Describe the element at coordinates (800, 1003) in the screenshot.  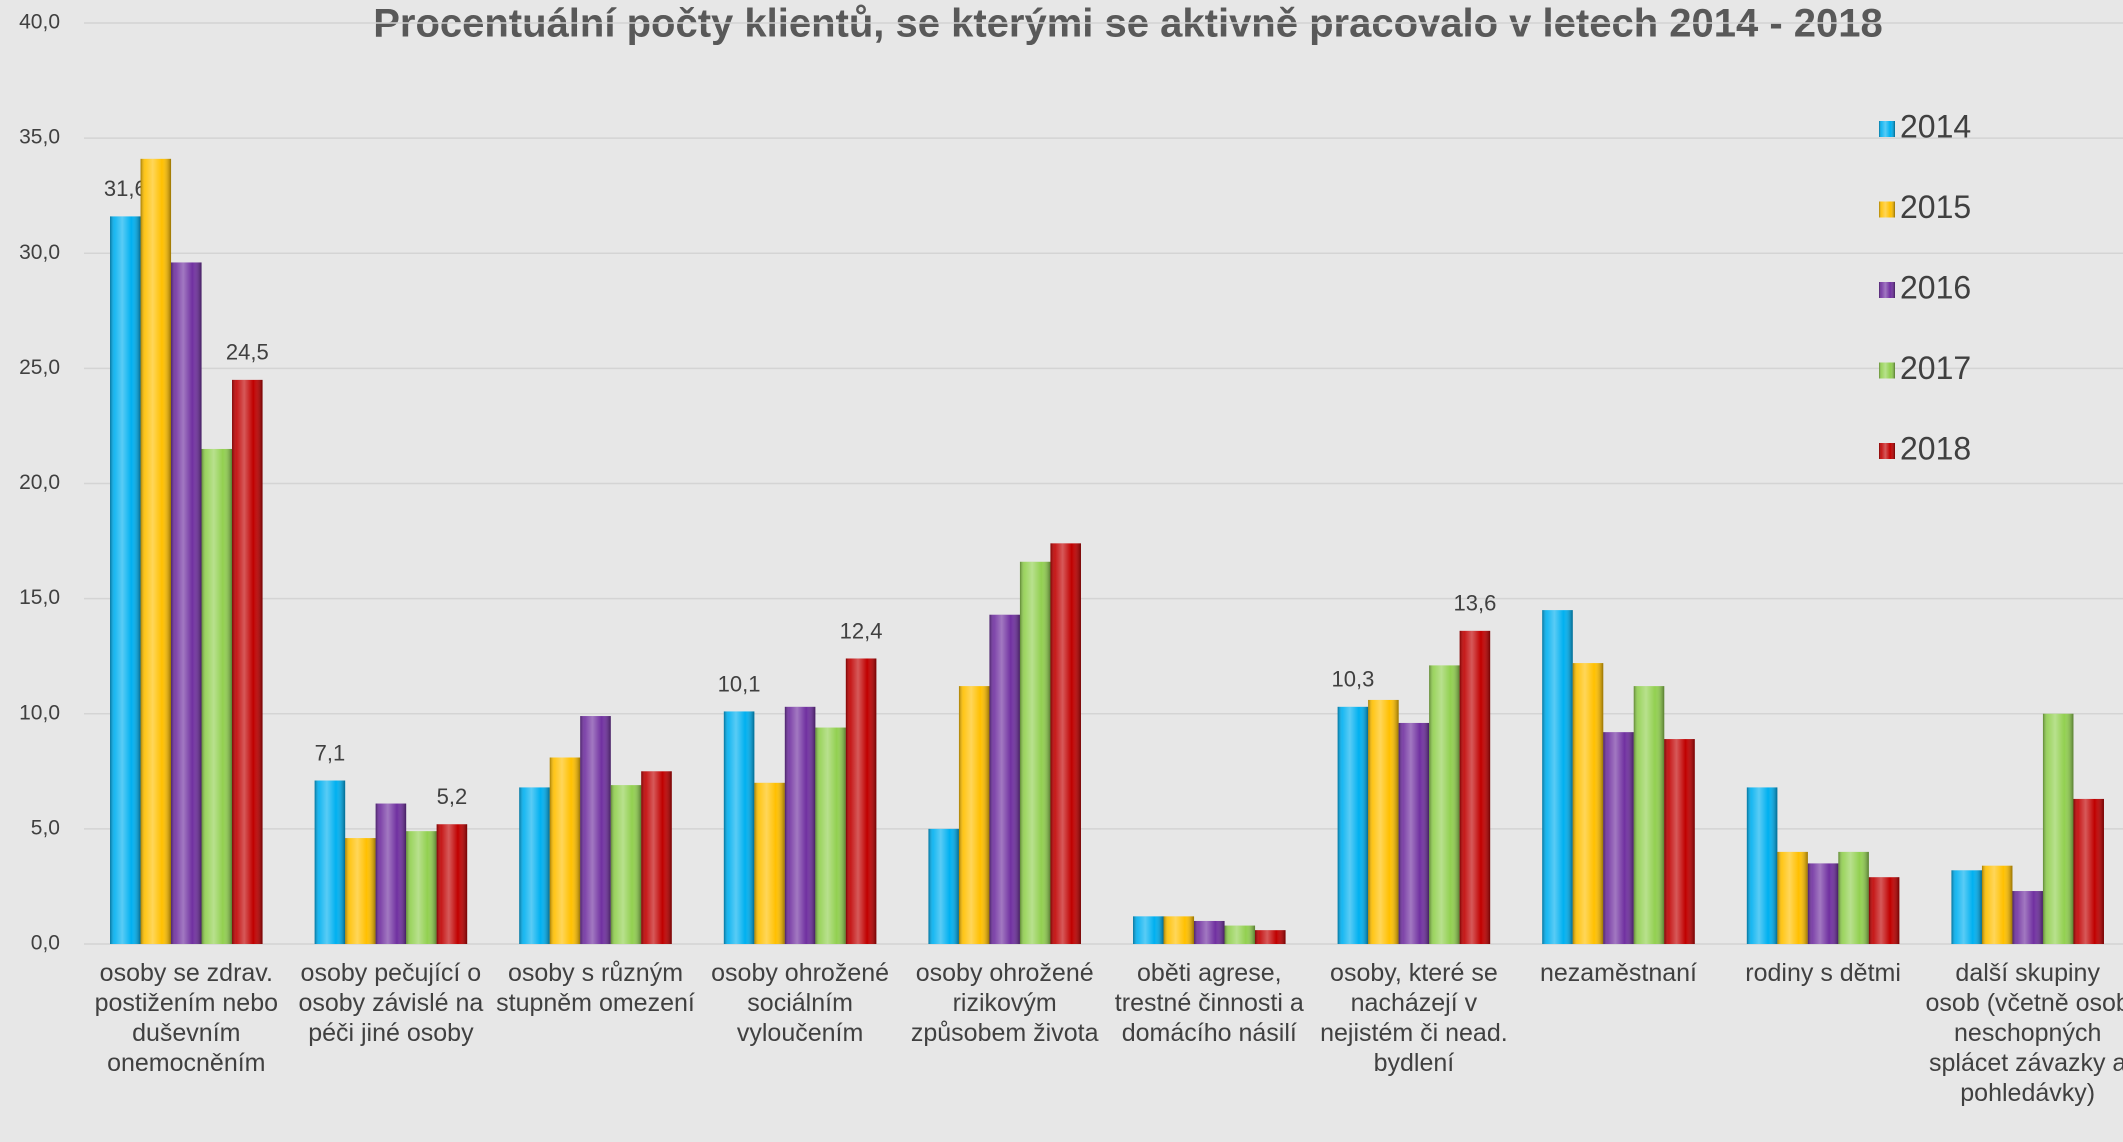
I see `x-tick-label: osoby ohrožené sociálním vyloučením` at that location.